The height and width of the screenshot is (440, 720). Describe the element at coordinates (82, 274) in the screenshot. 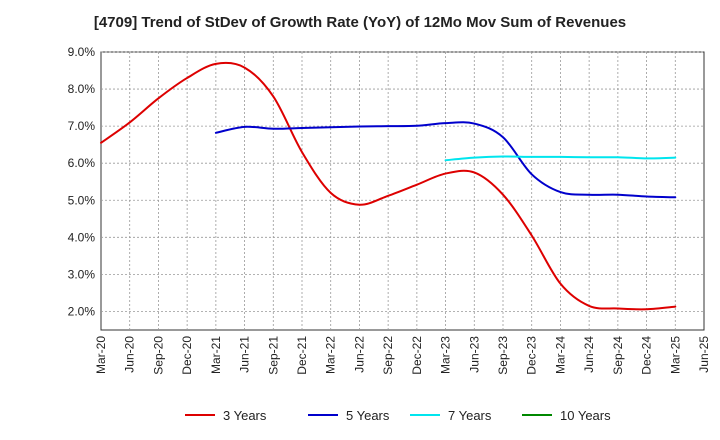

I see `y-tick-label: 3.0%` at that location.